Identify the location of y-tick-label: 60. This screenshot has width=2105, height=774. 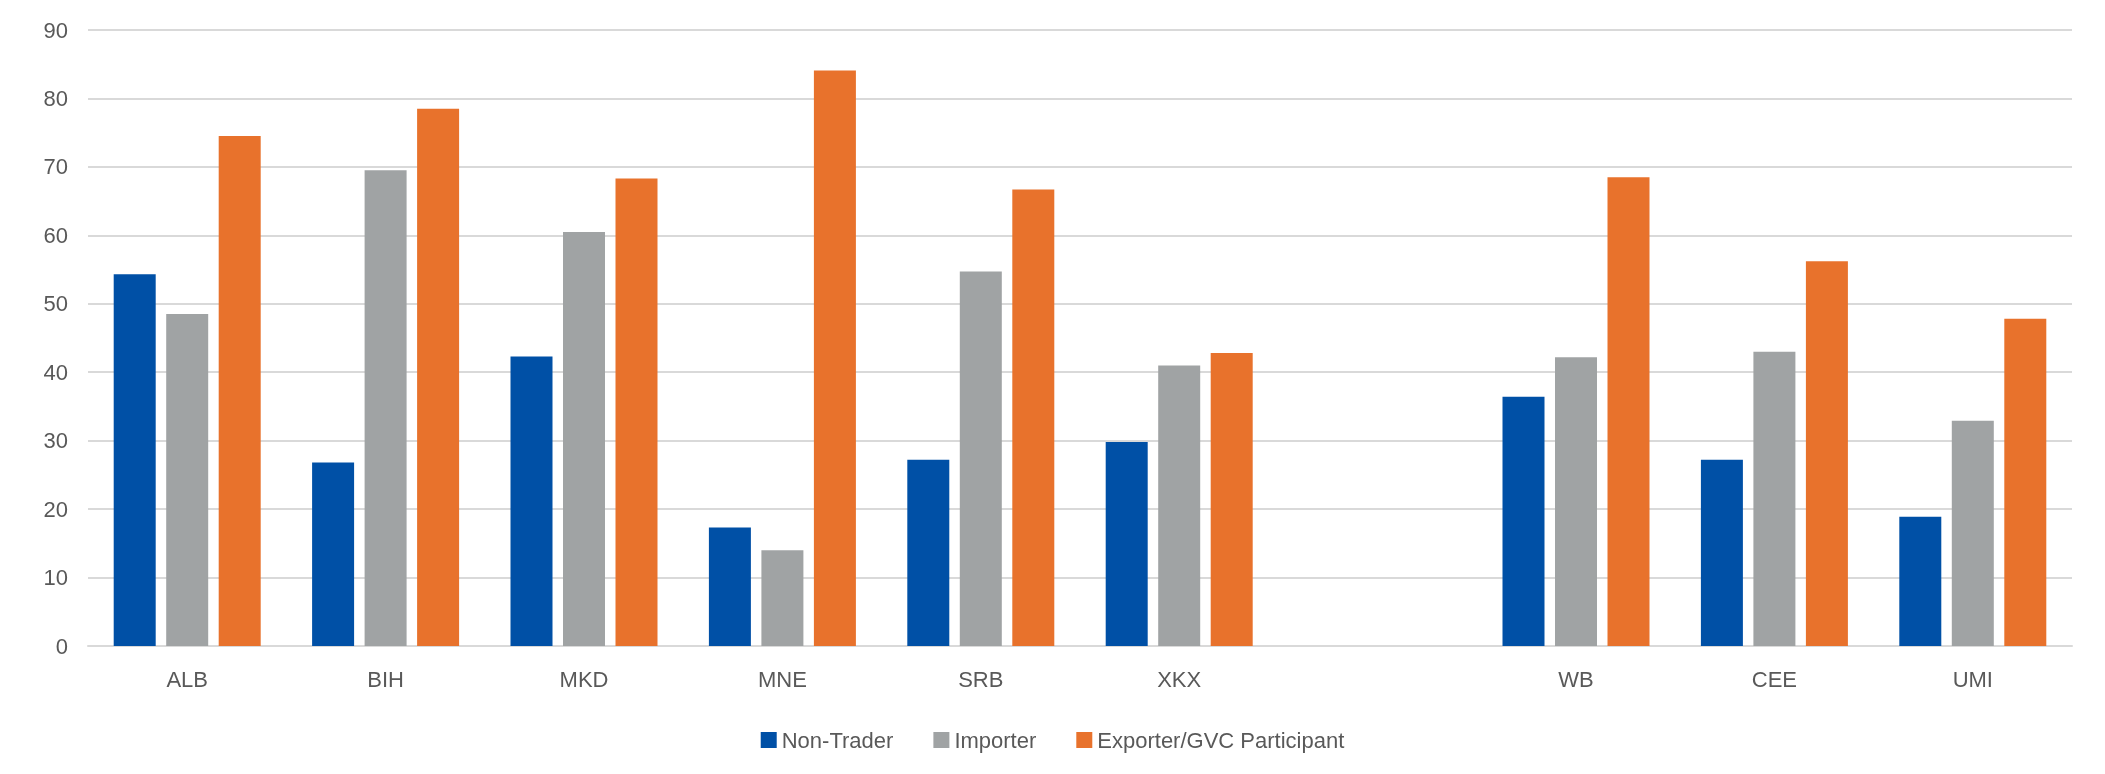
(55, 235).